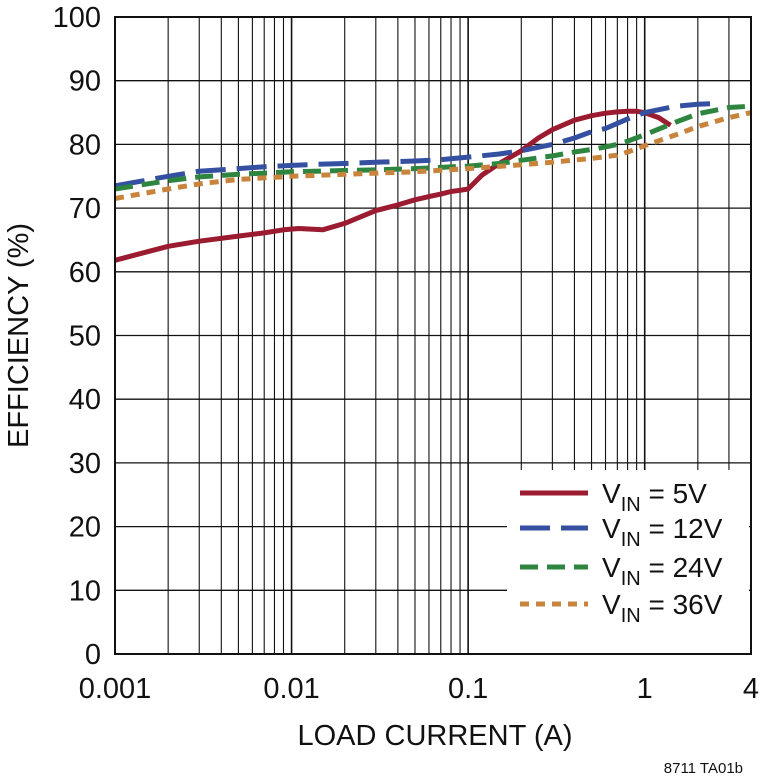 The image size is (760, 778). Describe the element at coordinates (85, 400) in the screenshot. I see `y-tick-label: 40` at that location.